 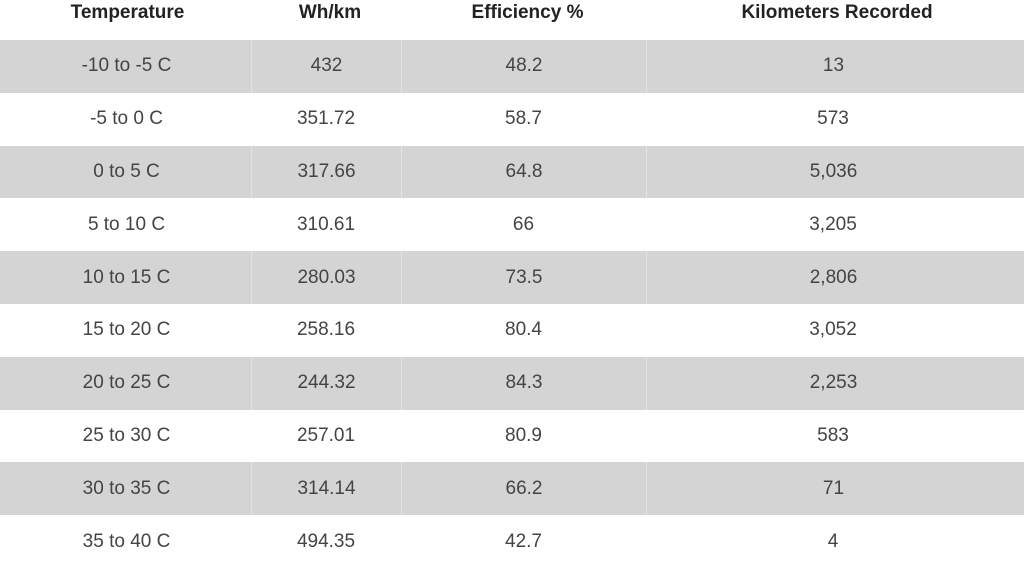 I want to click on cell-temperature: 15 to 20 C, so click(x=126, y=330).